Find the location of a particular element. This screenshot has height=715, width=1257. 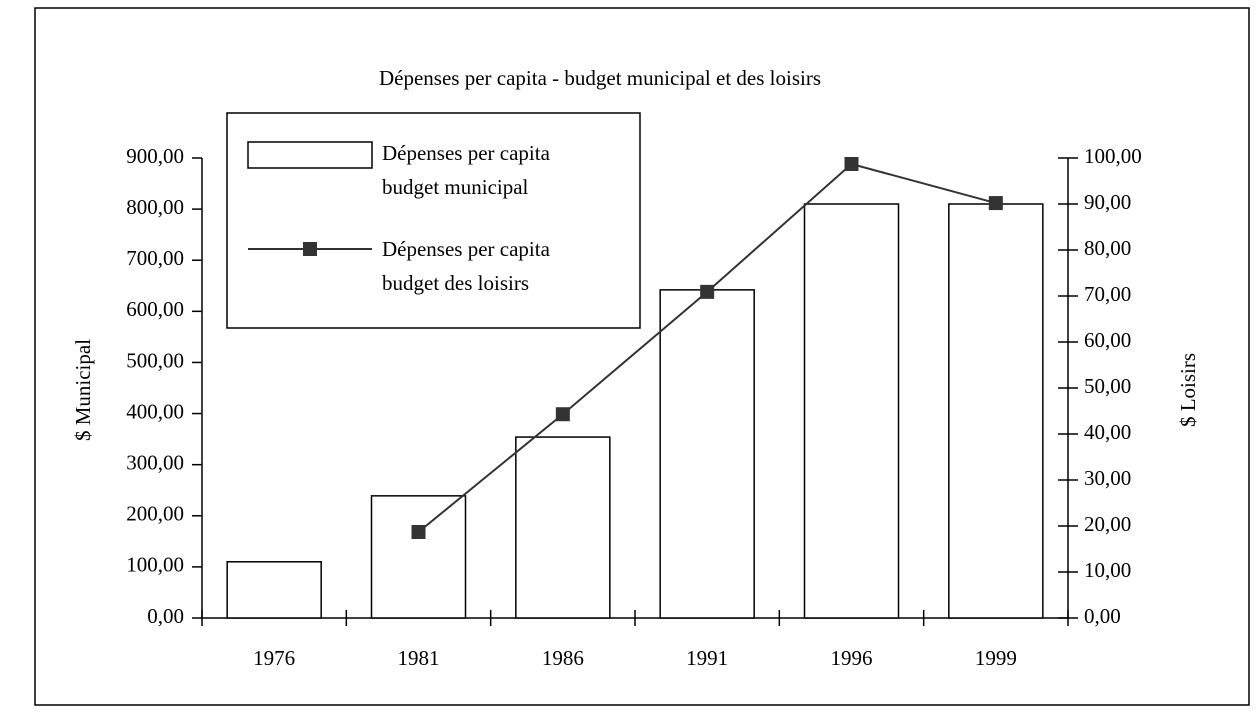

y-tick-label: 500,00 is located at coordinates (155, 360).